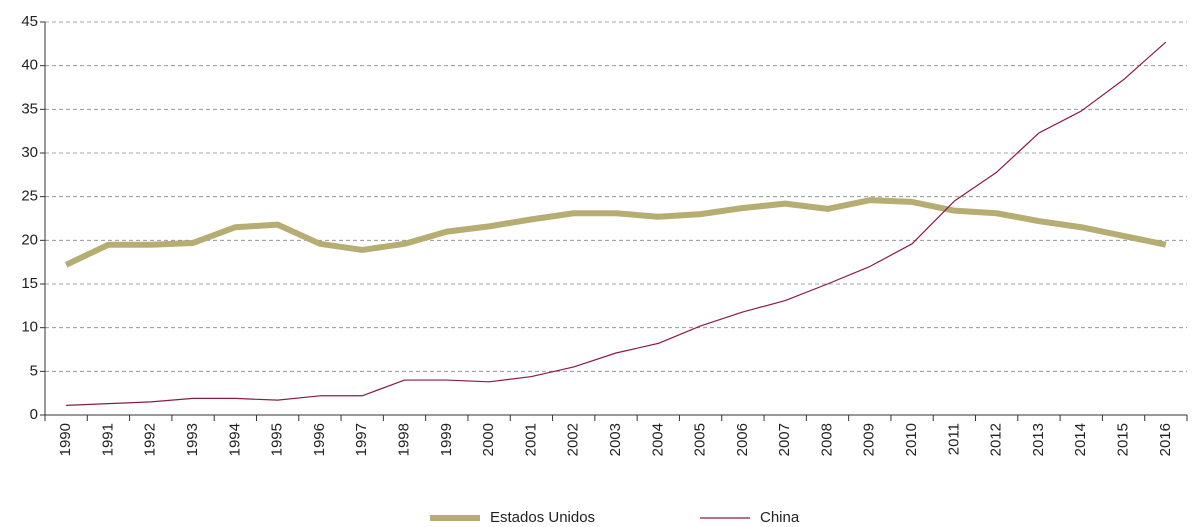 The height and width of the screenshot is (527, 1192). Describe the element at coordinates (65, 439) in the screenshot. I see `x-tick-label: 1990` at that location.